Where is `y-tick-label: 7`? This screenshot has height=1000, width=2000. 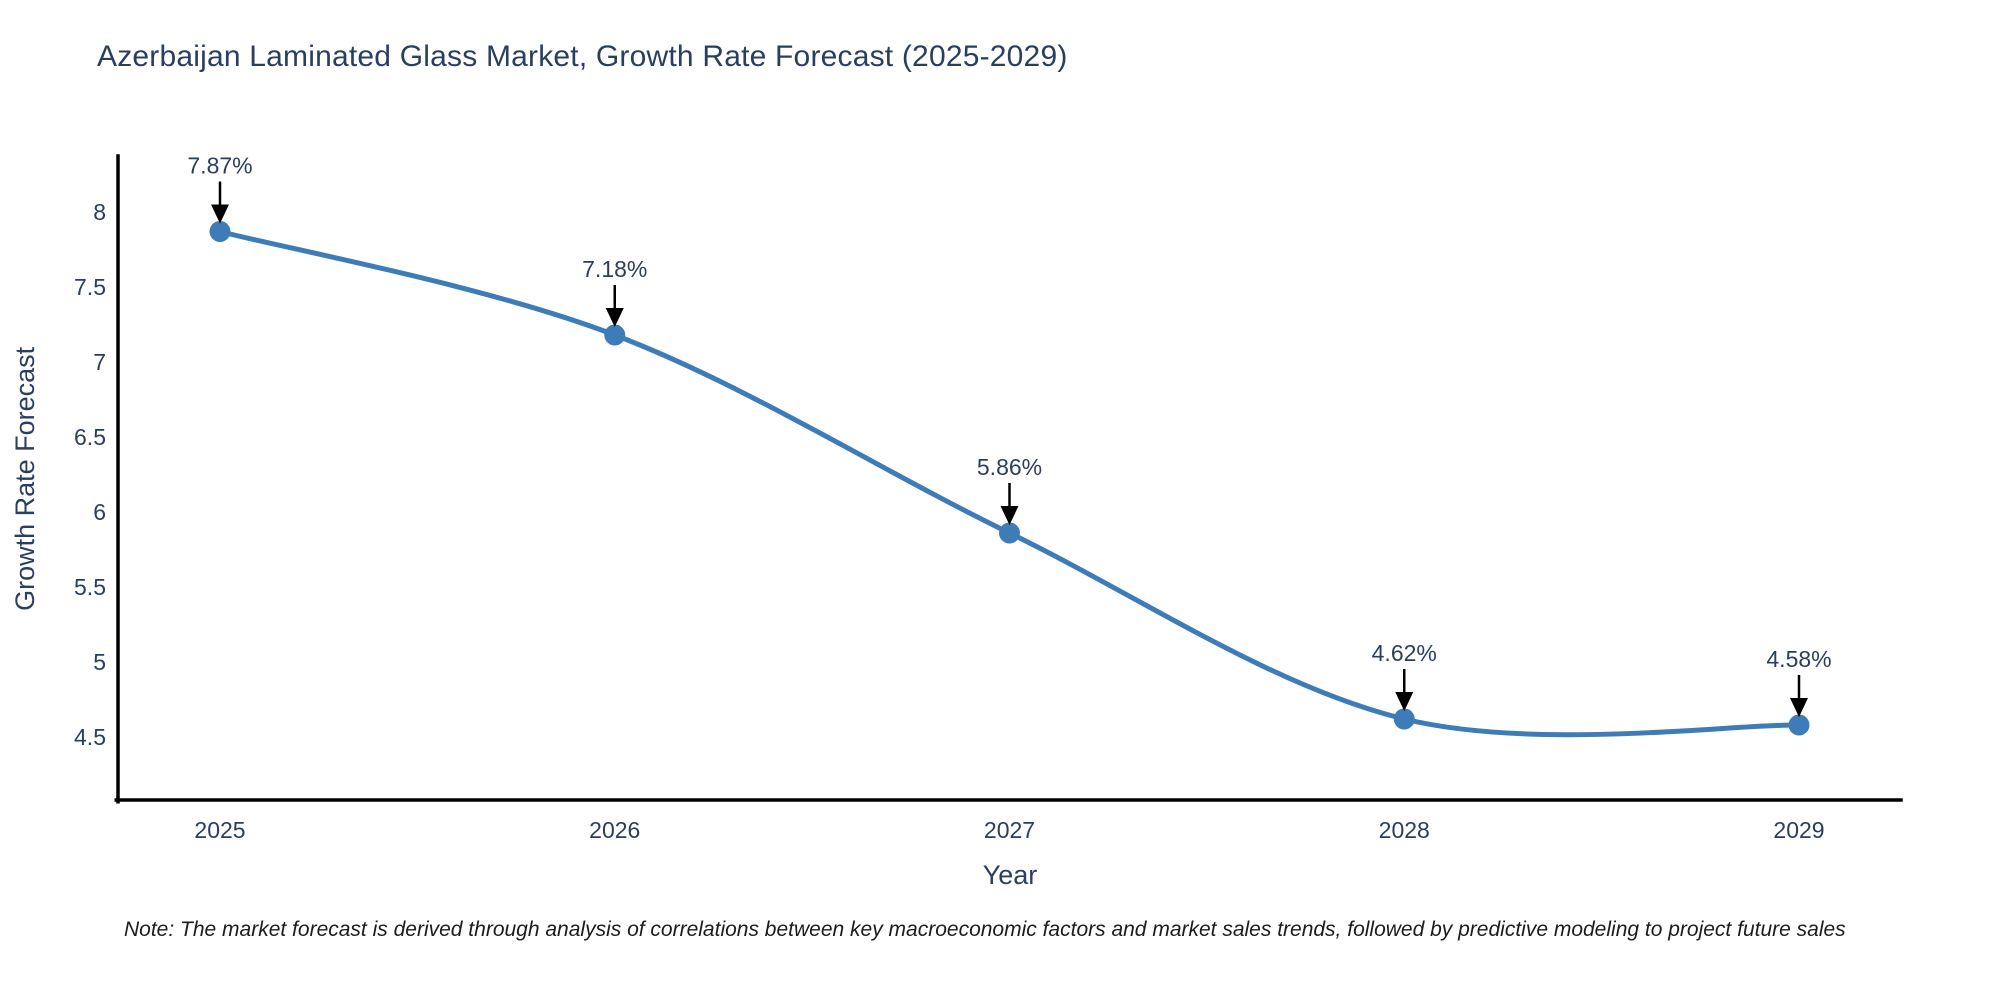 y-tick-label: 7 is located at coordinates (99, 362).